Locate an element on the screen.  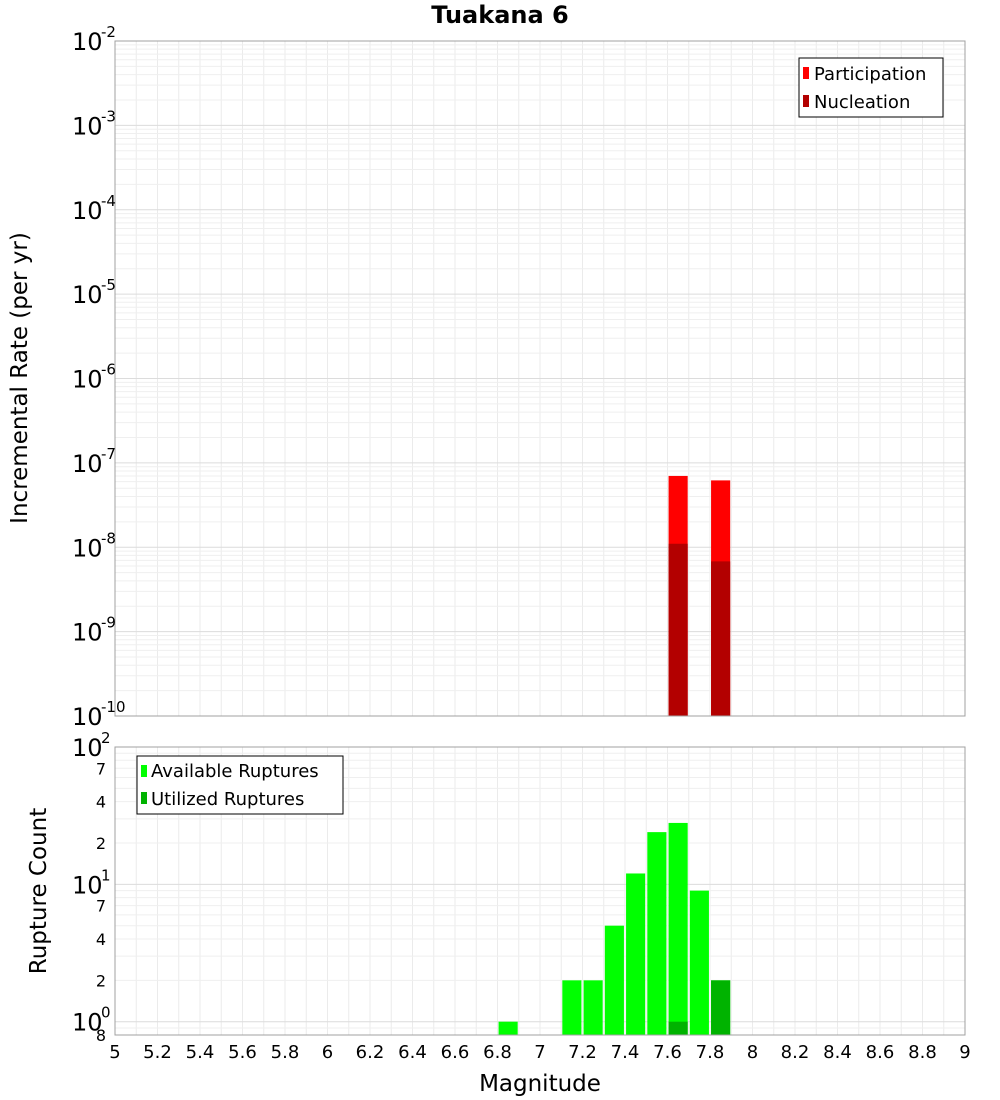
participation-legend-swatch is located at coordinates (806, 73).